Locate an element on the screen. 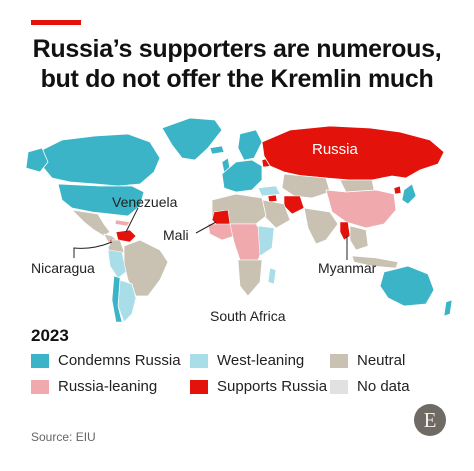 This screenshot has width=474, height=471. economist-logo: E is located at coordinates (430, 420).